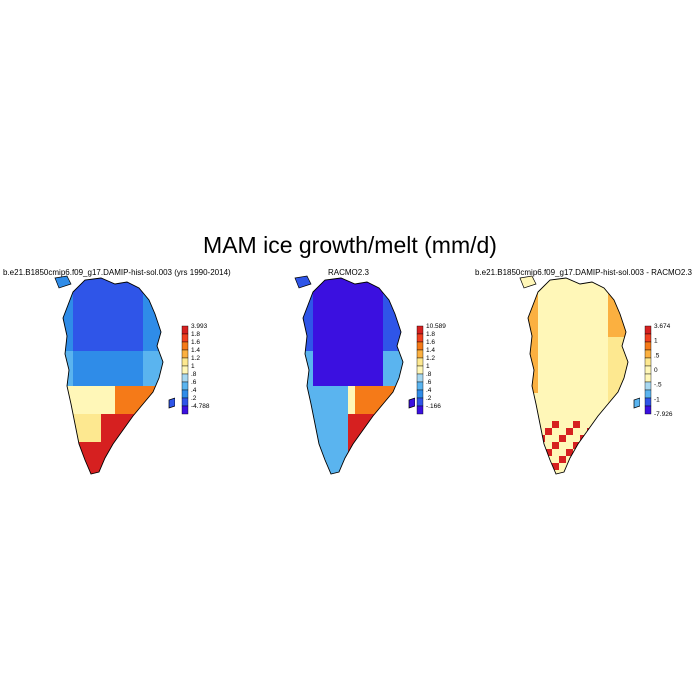  Describe the element at coordinates (350, 245) in the screenshot. I see `figure-title: MAM ice growth/melt (mm/d)` at that location.